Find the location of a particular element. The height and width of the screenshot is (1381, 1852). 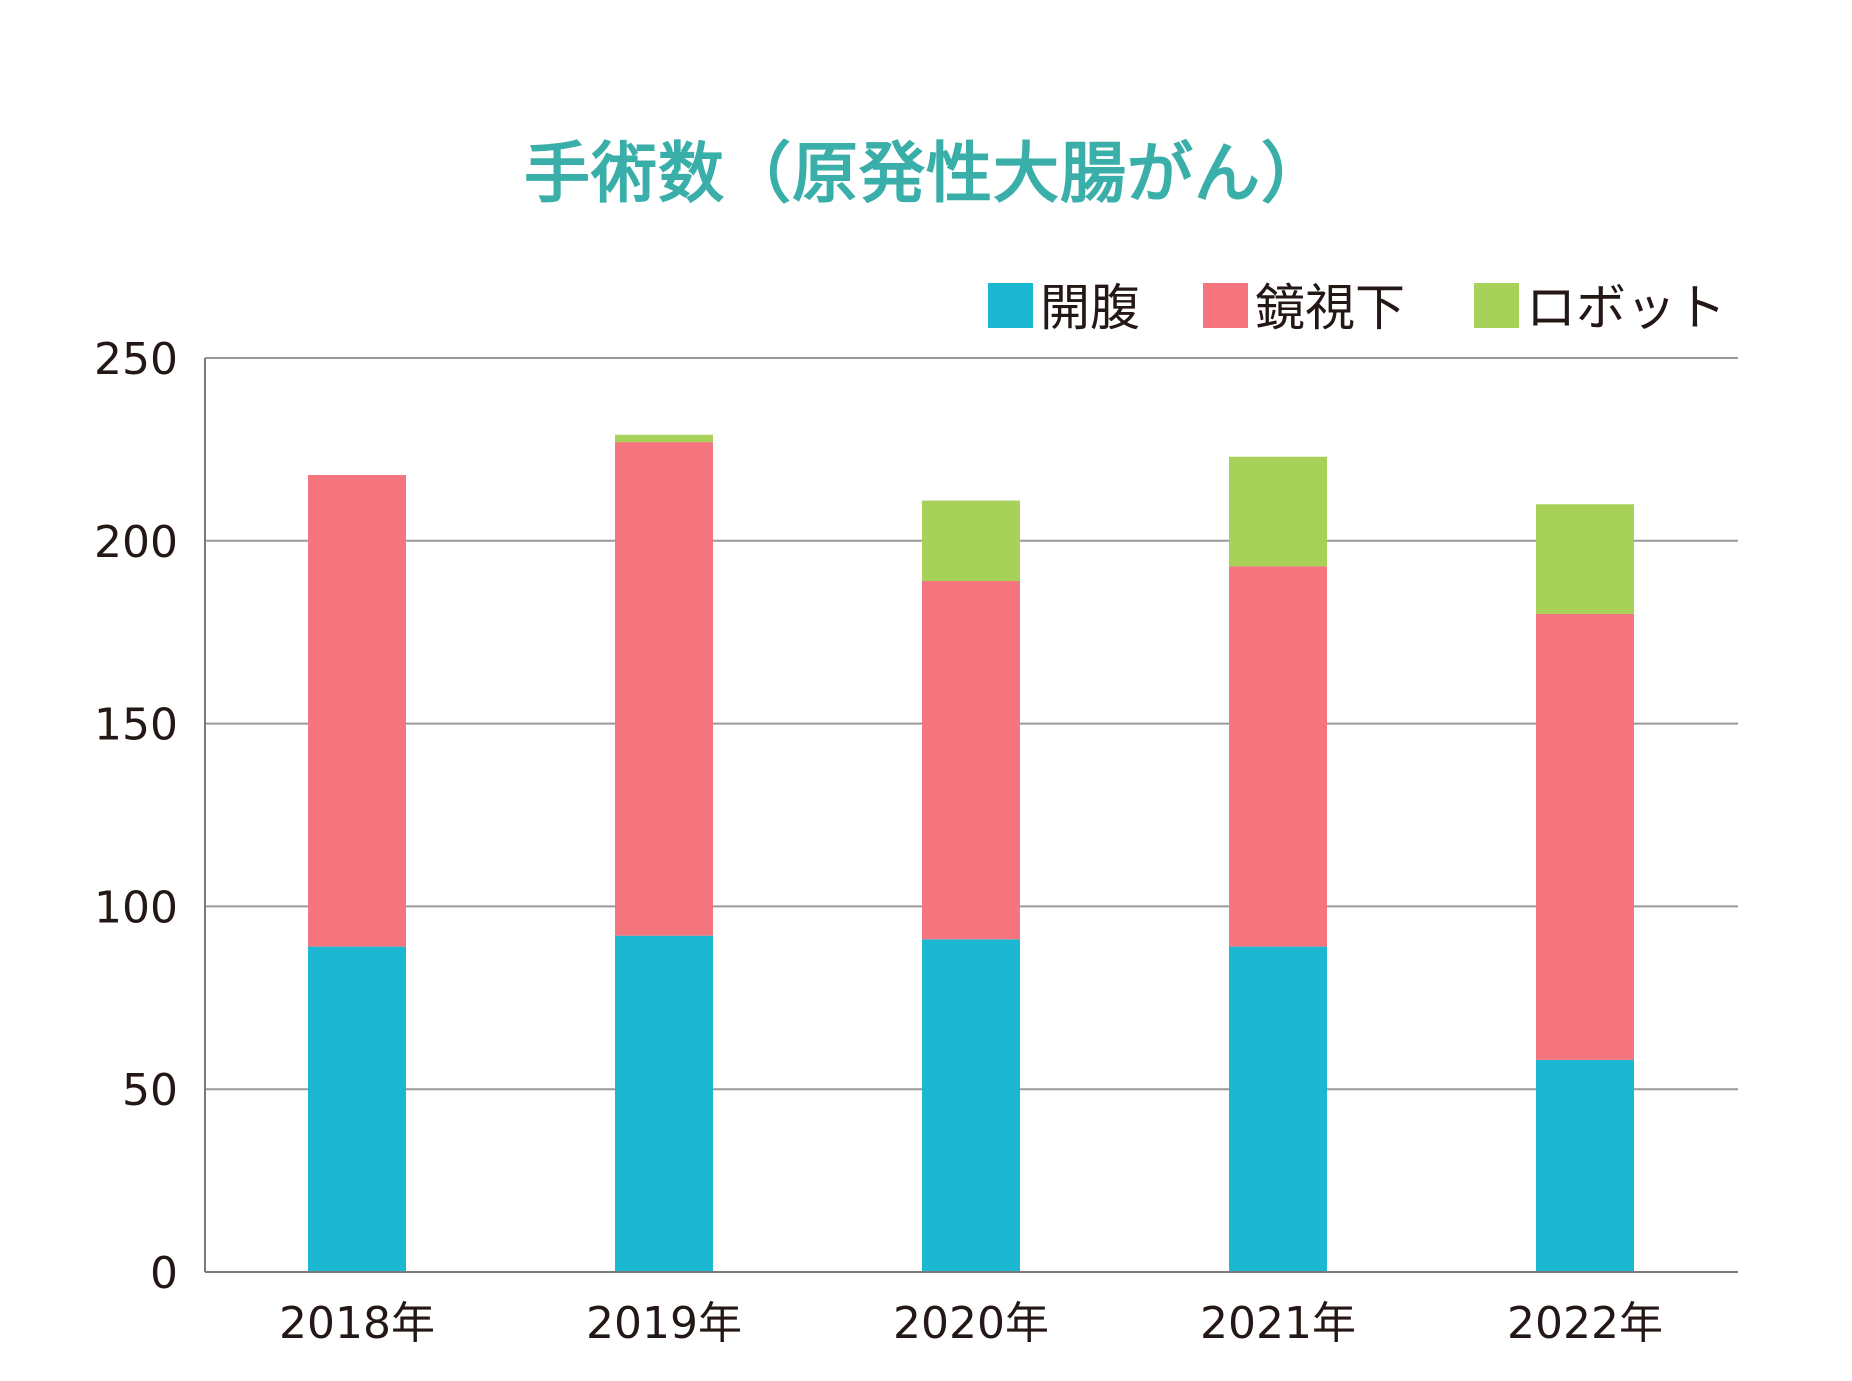

legend-label-鏡視下: 鏡視下 is located at coordinates (1330, 308).